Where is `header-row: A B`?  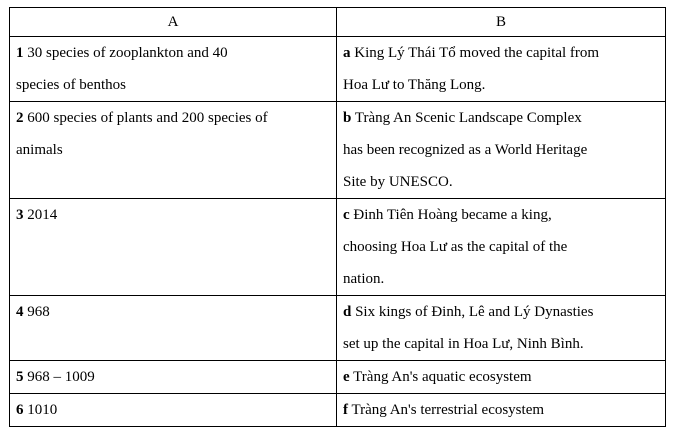 header-row: A B is located at coordinates (337, 22).